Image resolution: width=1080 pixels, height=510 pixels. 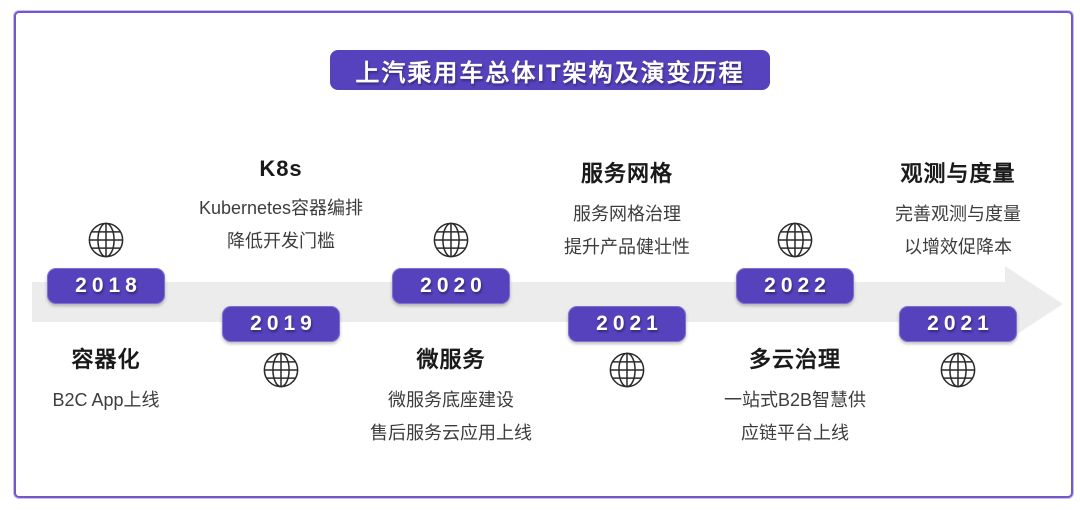 I want to click on year-badge-label: 2022, so click(x=797, y=285).